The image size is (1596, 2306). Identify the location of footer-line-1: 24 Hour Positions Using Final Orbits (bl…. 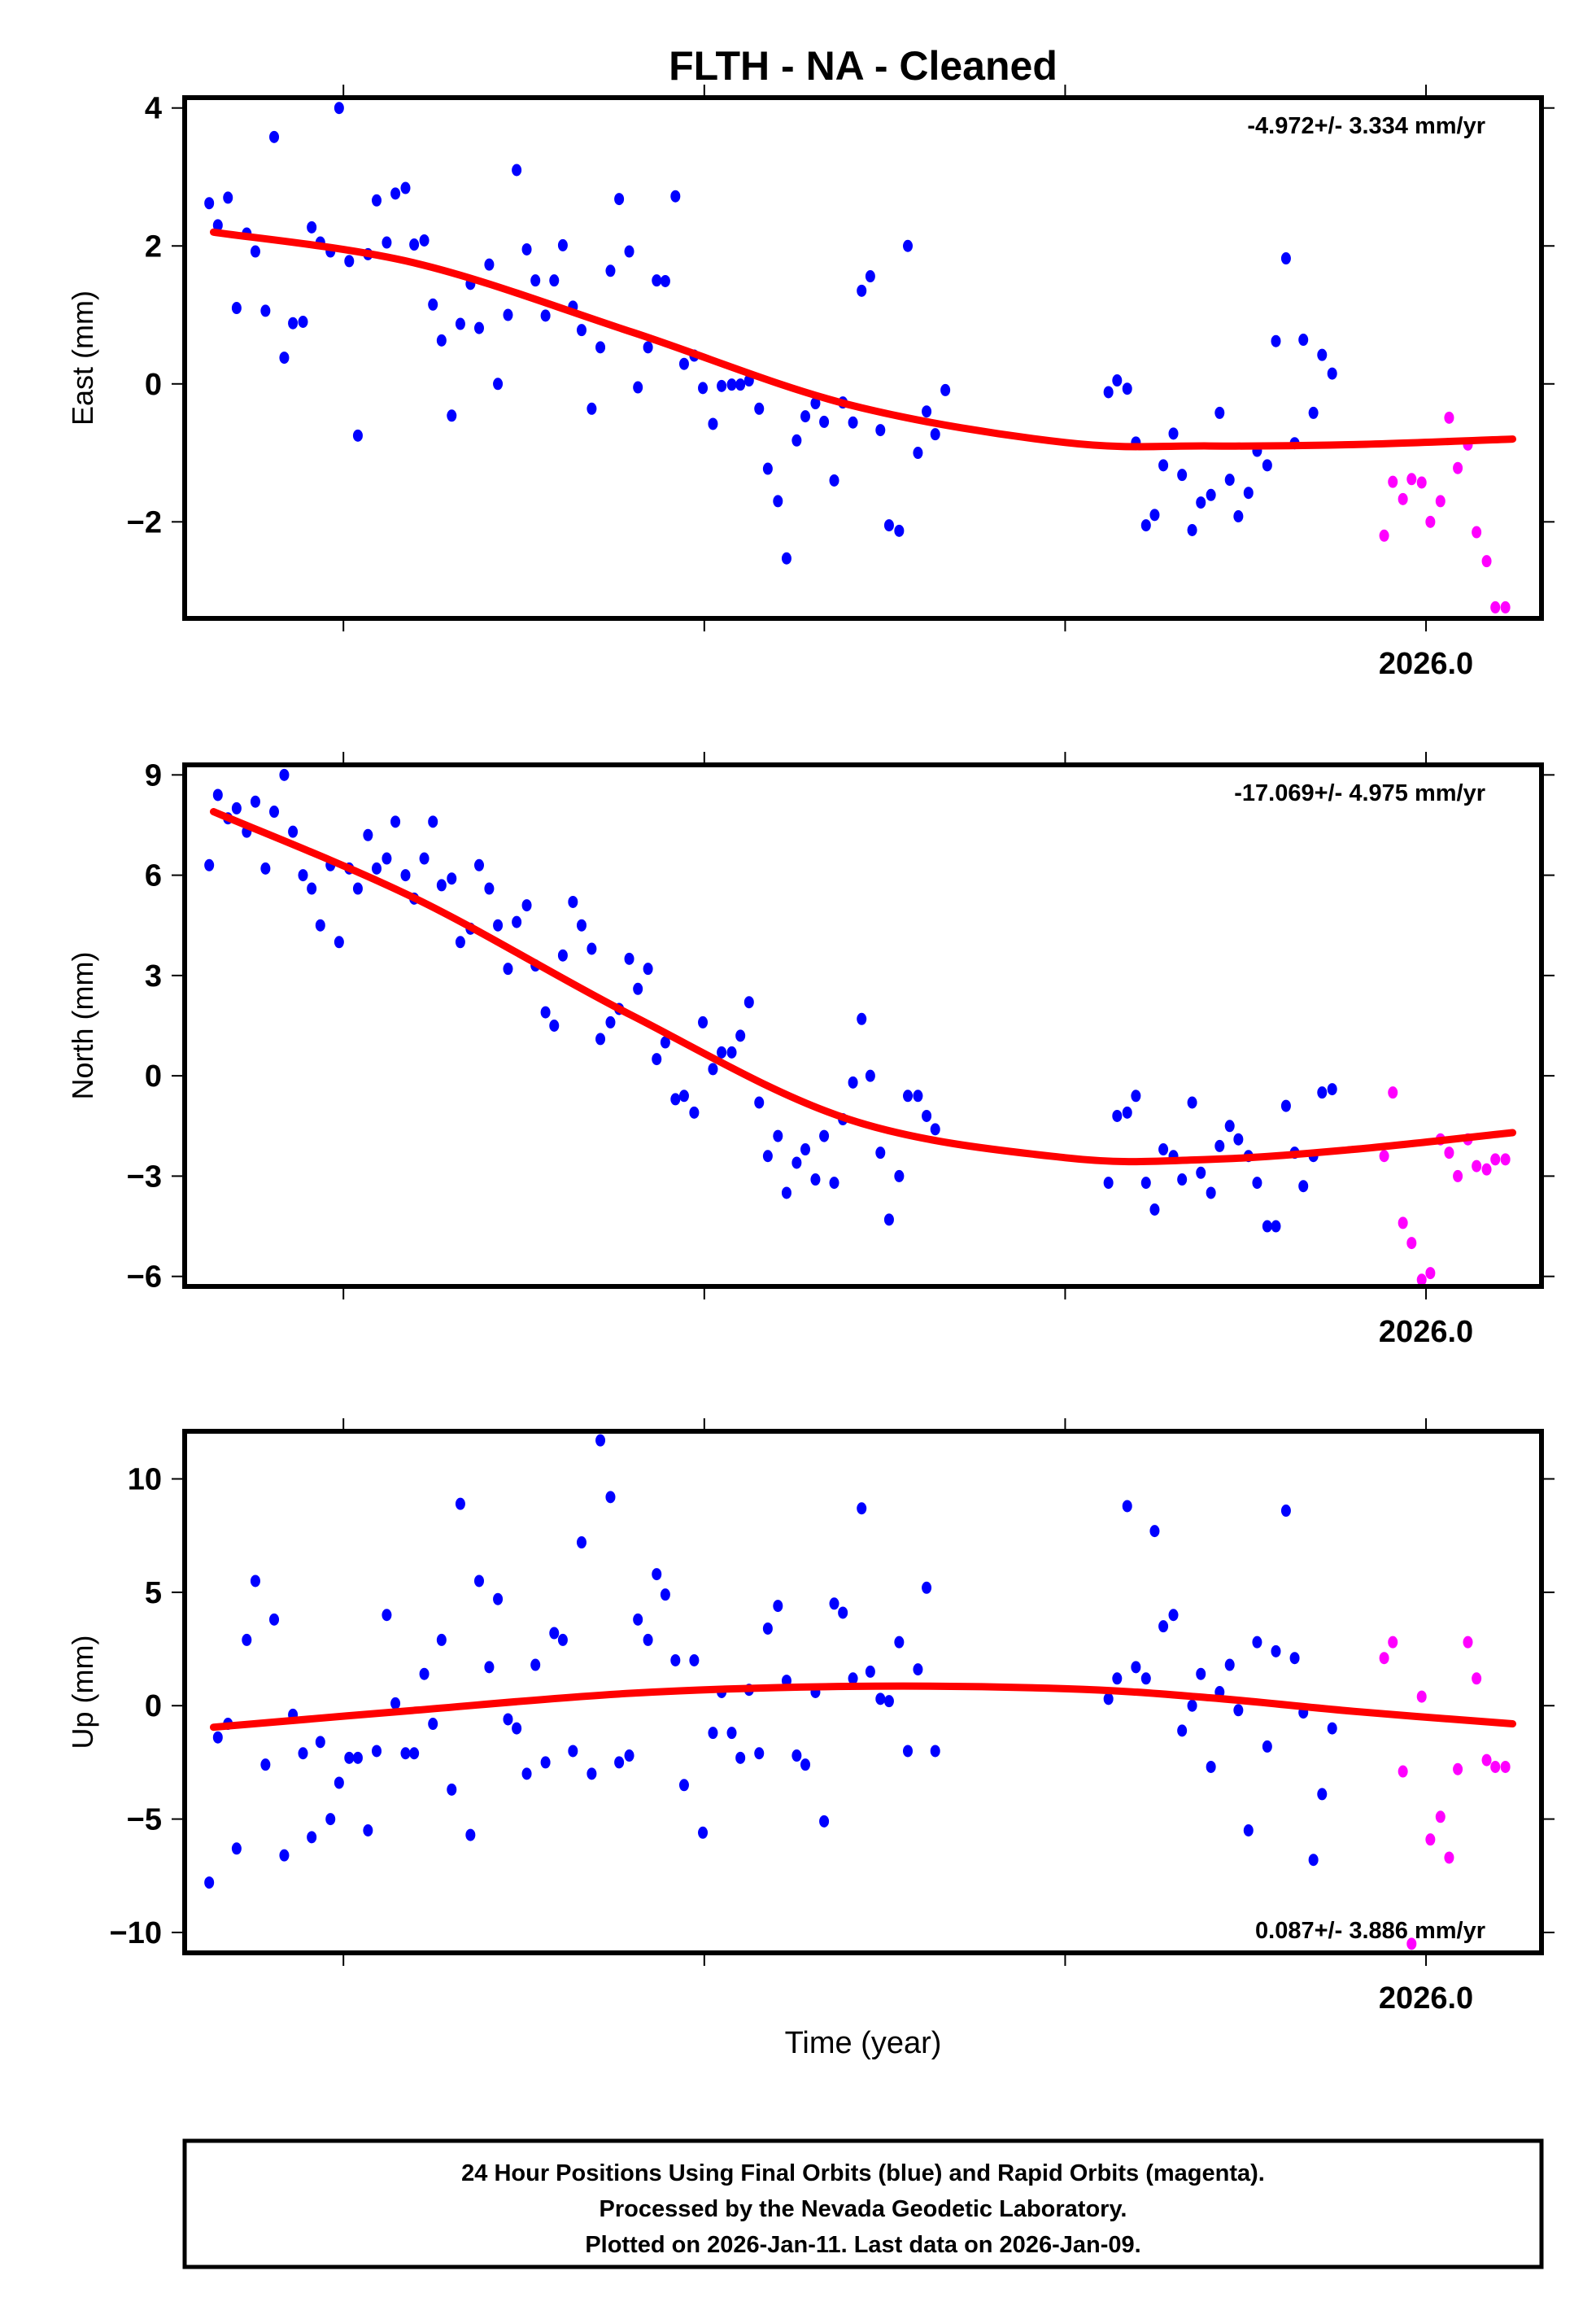
(863, 2173).